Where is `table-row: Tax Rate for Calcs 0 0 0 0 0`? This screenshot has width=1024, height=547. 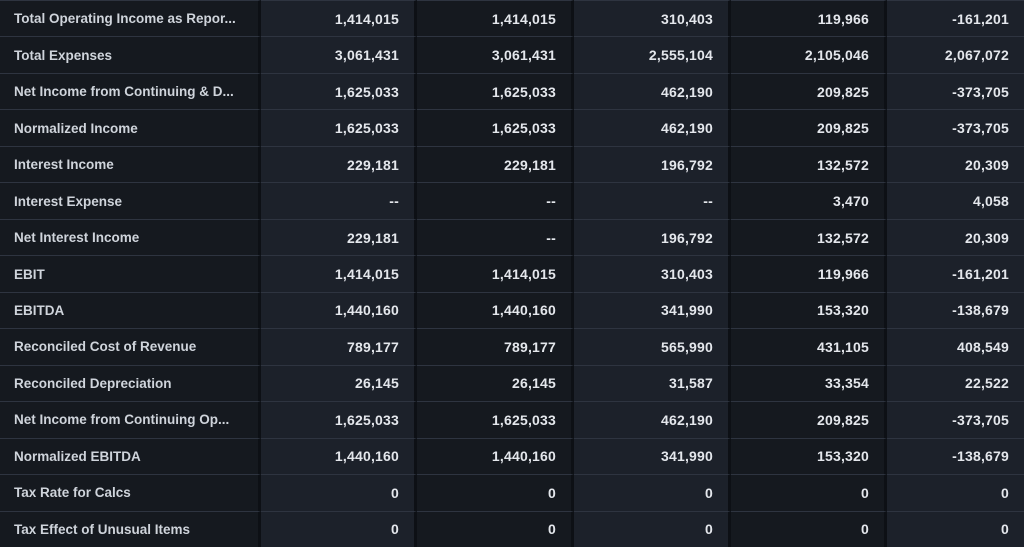 table-row: Tax Rate for Calcs 0 0 0 0 0 is located at coordinates (512, 492).